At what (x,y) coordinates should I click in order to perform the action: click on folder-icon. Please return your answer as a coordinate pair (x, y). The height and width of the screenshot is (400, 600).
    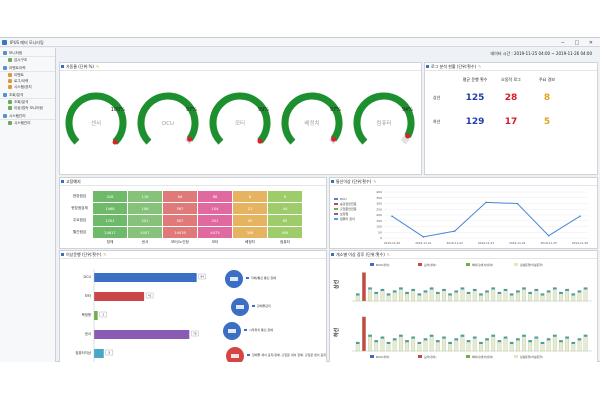
    Looking at the image, I should click on (5, 116).